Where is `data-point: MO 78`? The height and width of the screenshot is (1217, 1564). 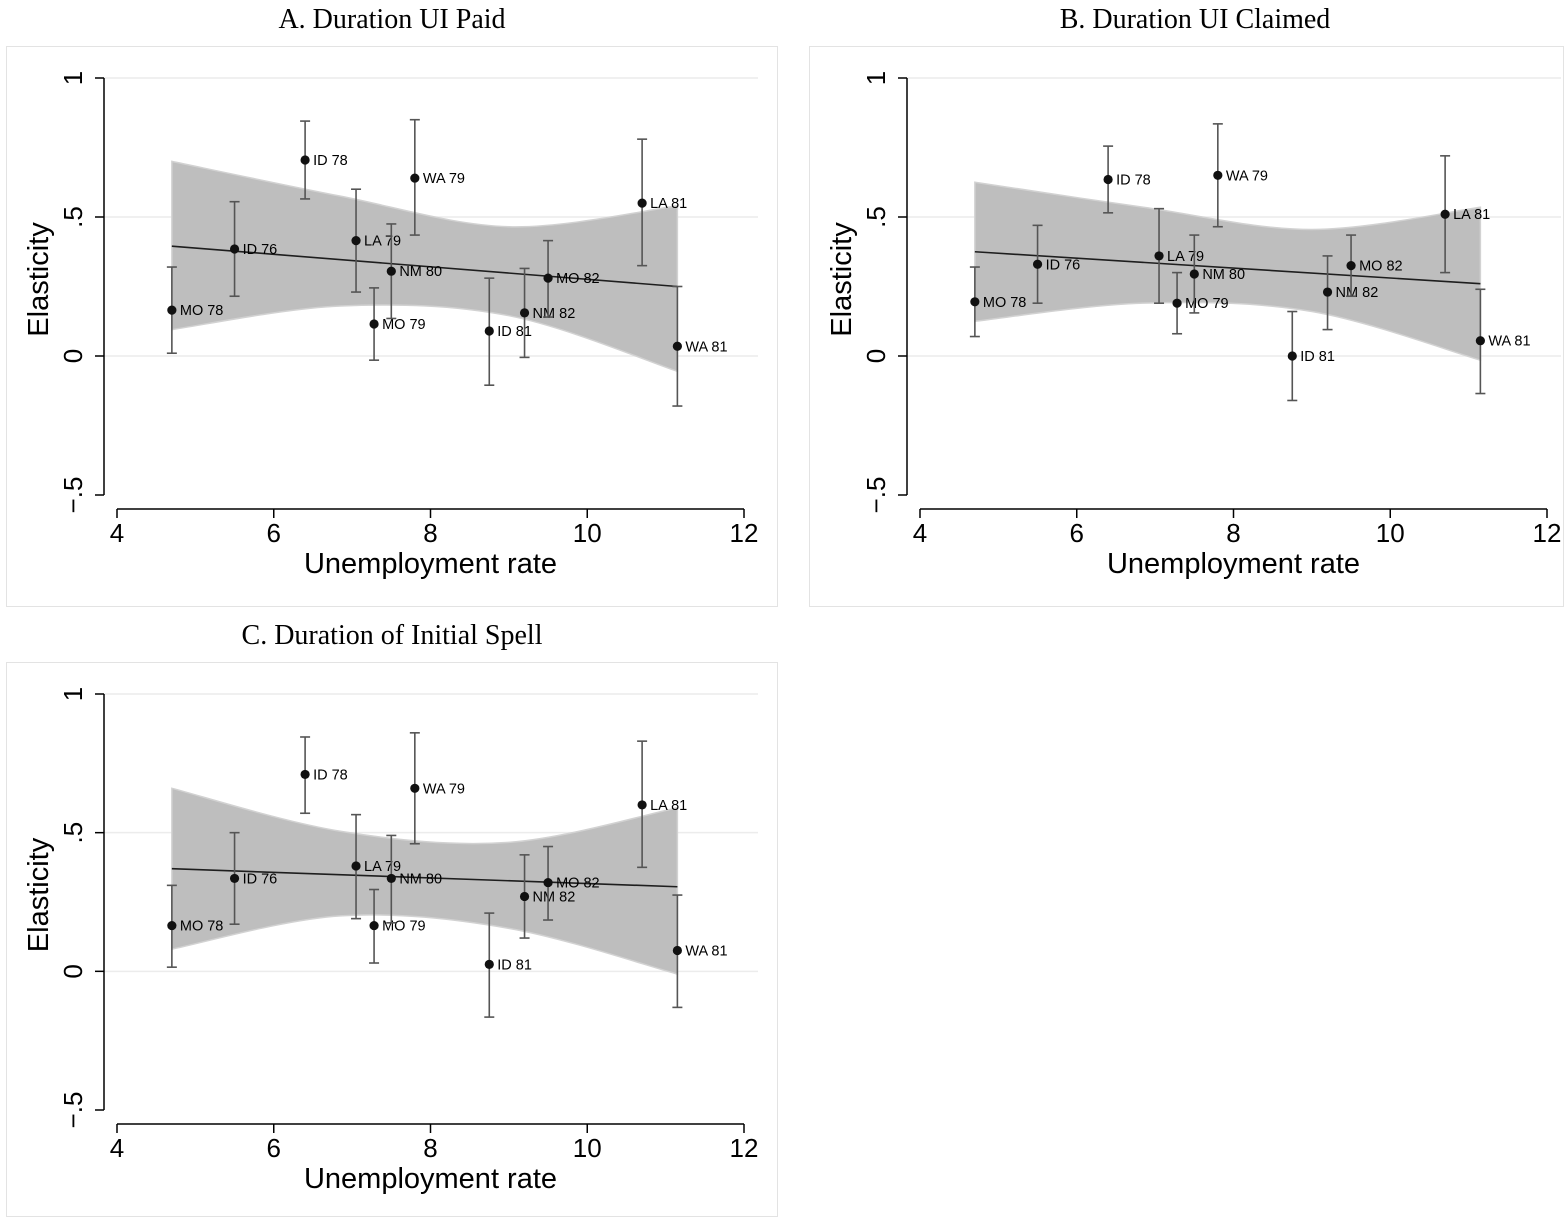 data-point: MO 78 is located at coordinates (195, 310).